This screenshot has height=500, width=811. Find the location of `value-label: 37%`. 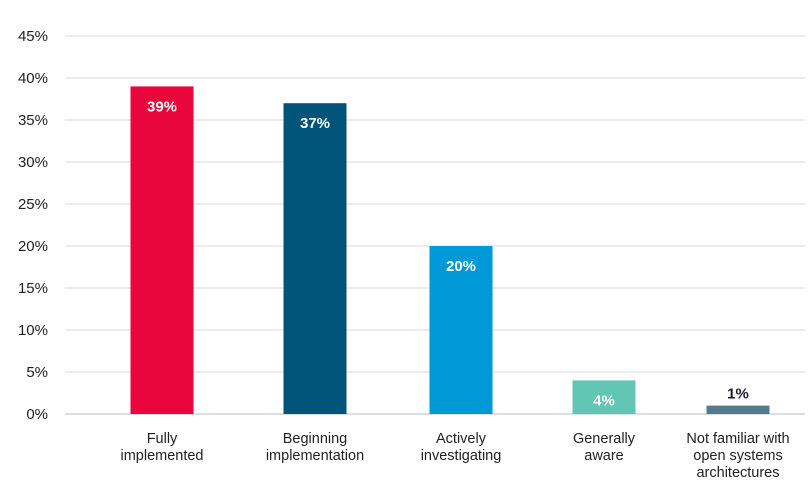

value-label: 37% is located at coordinates (315, 123).